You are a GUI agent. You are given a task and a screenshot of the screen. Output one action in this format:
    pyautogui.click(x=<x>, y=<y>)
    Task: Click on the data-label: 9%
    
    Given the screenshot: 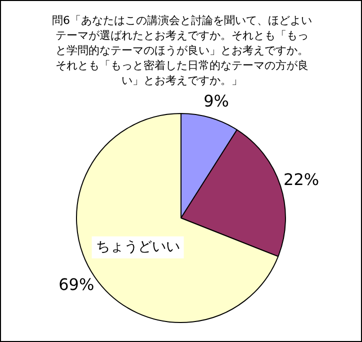 What is the action you would take?
    pyautogui.click(x=216, y=100)
    